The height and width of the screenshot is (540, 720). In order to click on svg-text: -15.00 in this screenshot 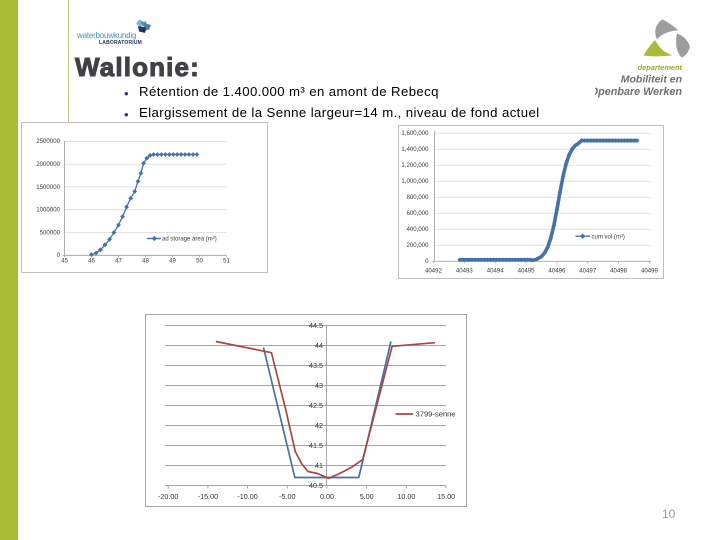, I will do `click(208, 496)`.